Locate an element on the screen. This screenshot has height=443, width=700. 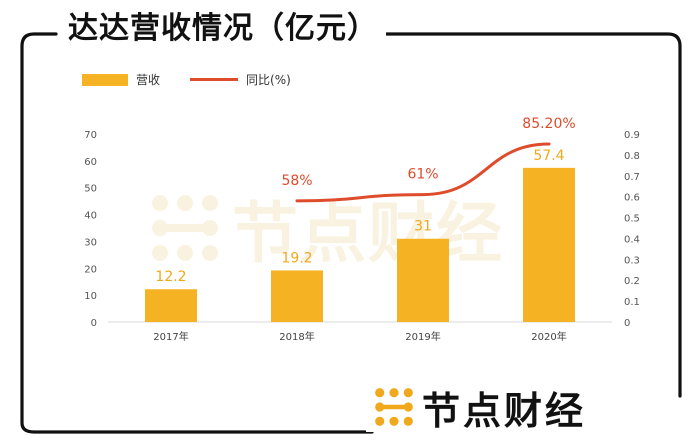
bar-2017年 is located at coordinates (171, 305).